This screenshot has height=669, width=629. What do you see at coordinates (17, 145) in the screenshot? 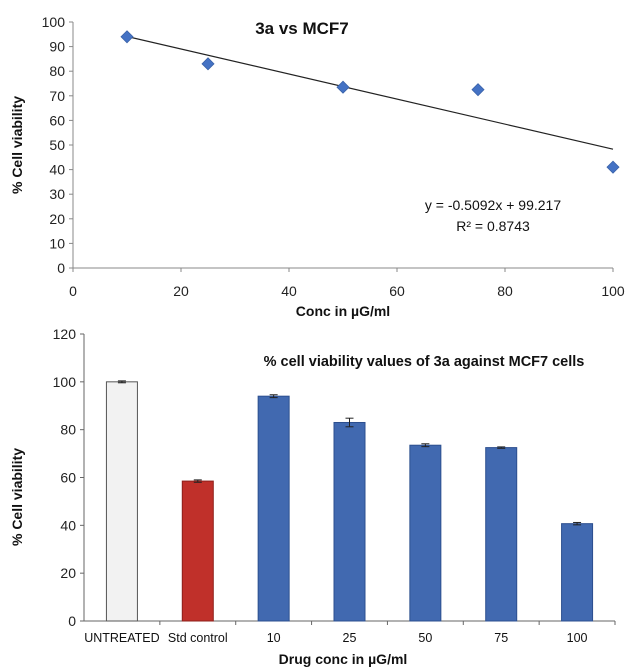
I see `scatter-y-axis-title: % Cell viability` at bounding box center [17, 145].